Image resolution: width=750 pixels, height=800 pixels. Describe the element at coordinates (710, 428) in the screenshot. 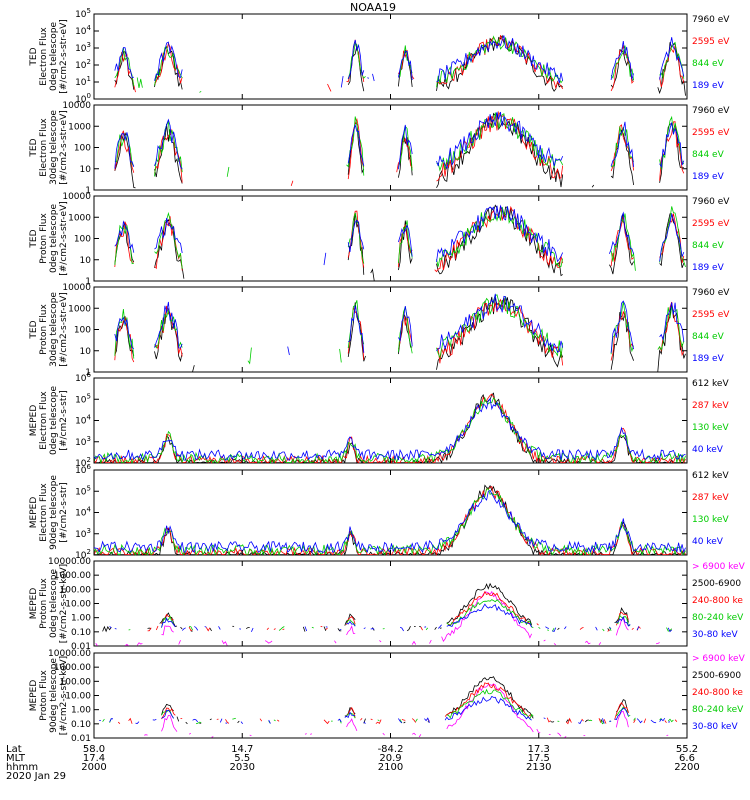

I see `legend-entry: 130 keV` at that location.